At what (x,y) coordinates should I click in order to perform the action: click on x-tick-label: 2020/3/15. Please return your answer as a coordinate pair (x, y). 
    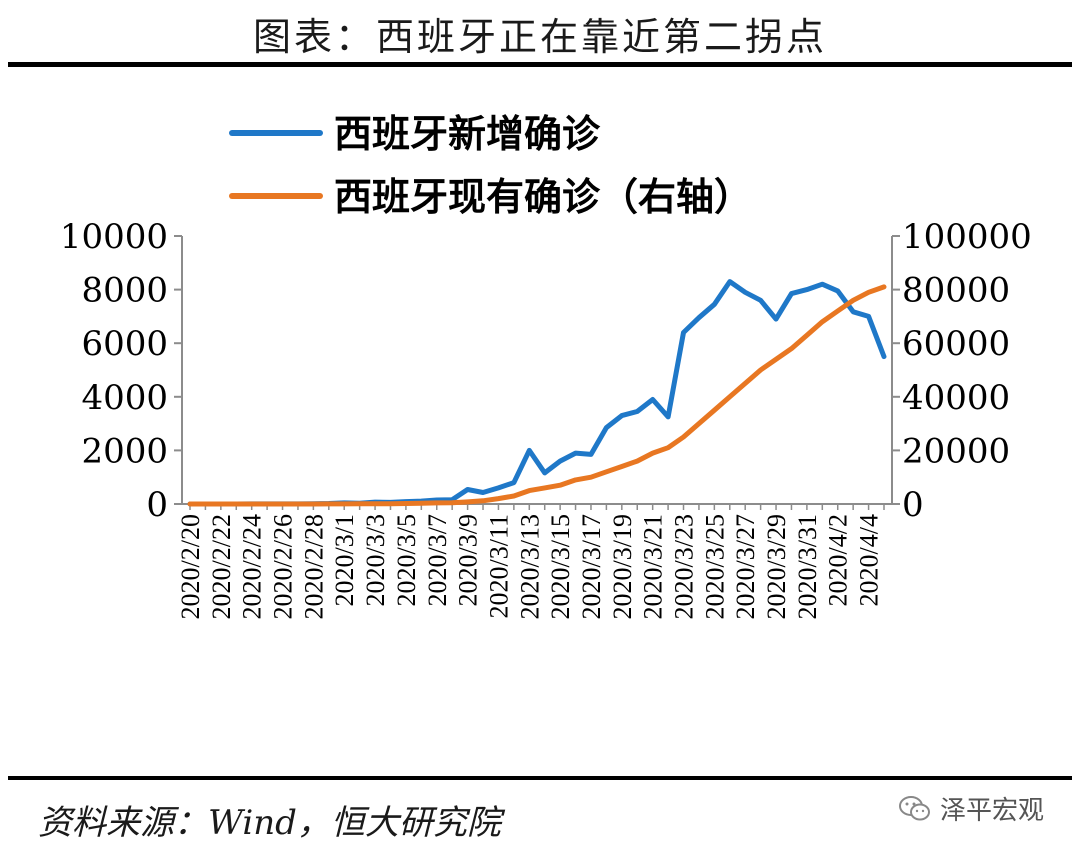
    Looking at the image, I should click on (560, 566).